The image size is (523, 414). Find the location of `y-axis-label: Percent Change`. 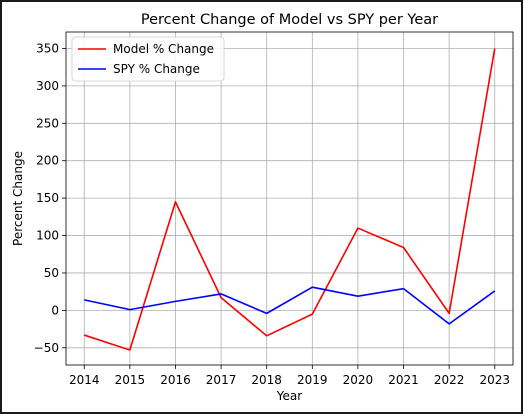

y-axis-label: Percent Change is located at coordinates (18, 198).